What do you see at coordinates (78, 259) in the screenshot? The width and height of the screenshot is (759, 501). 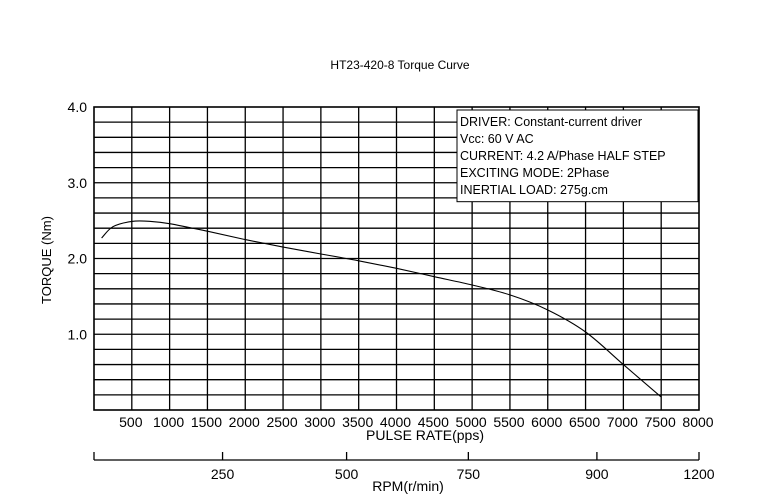 I see `y-tick-label: 2.0` at bounding box center [78, 259].